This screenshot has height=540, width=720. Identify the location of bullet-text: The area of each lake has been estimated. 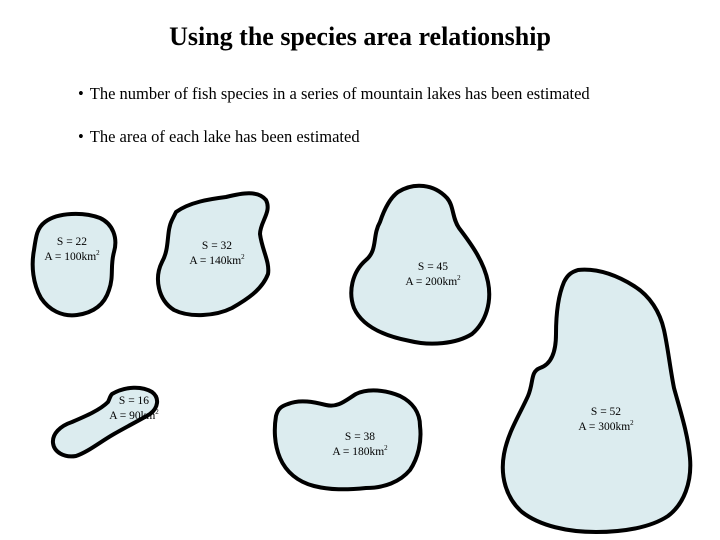
(224, 136).